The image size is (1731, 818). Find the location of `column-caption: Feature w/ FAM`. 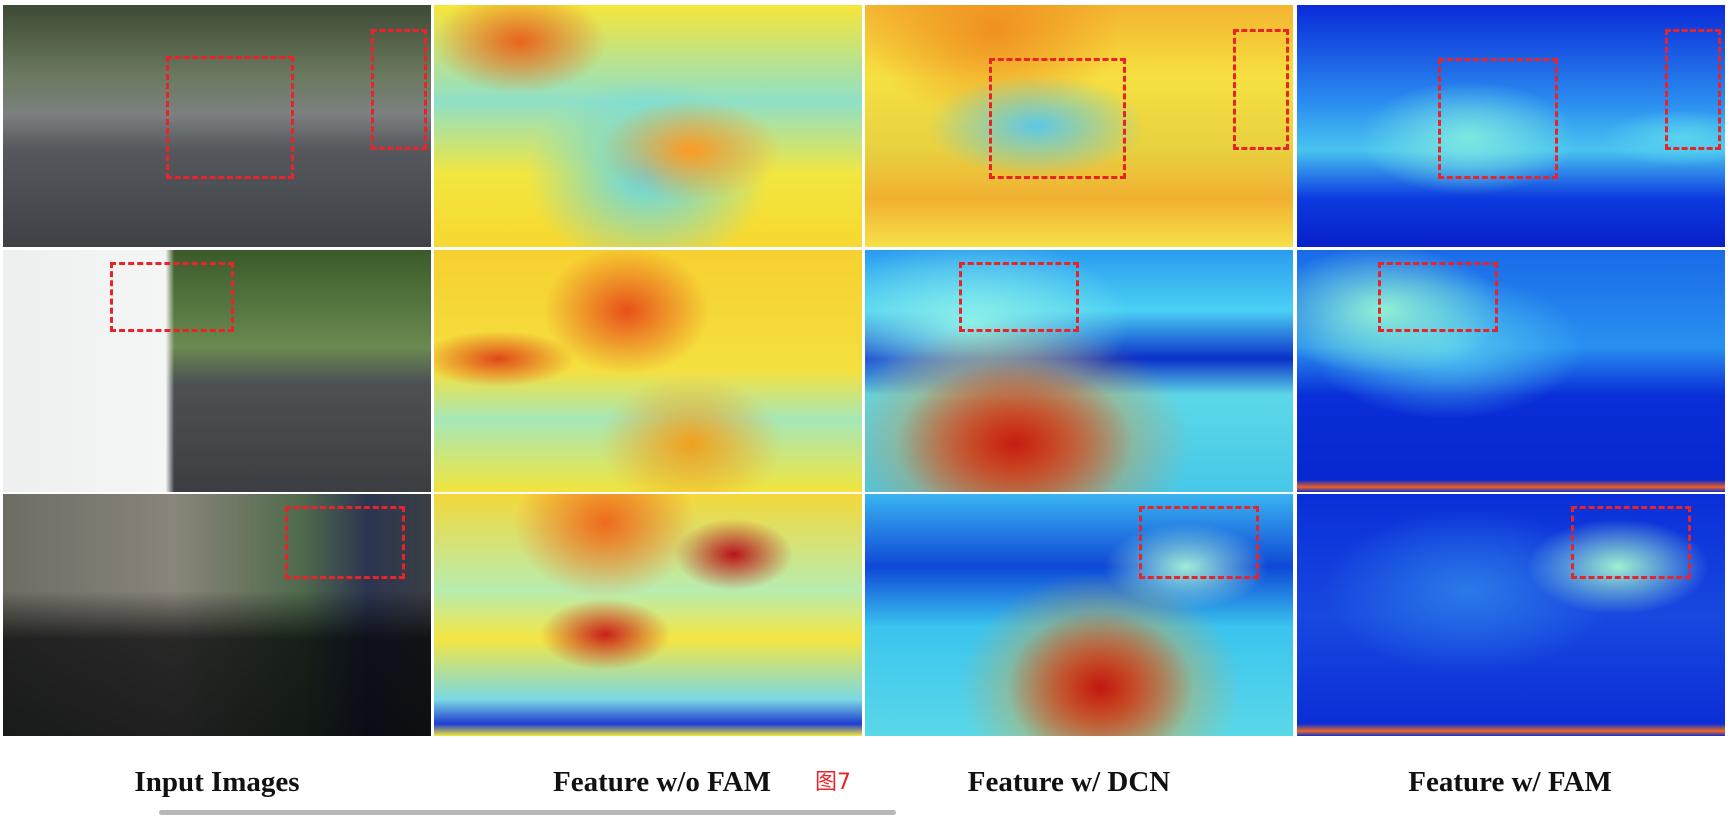

column-caption: Feature w/ FAM is located at coordinates (1510, 782).